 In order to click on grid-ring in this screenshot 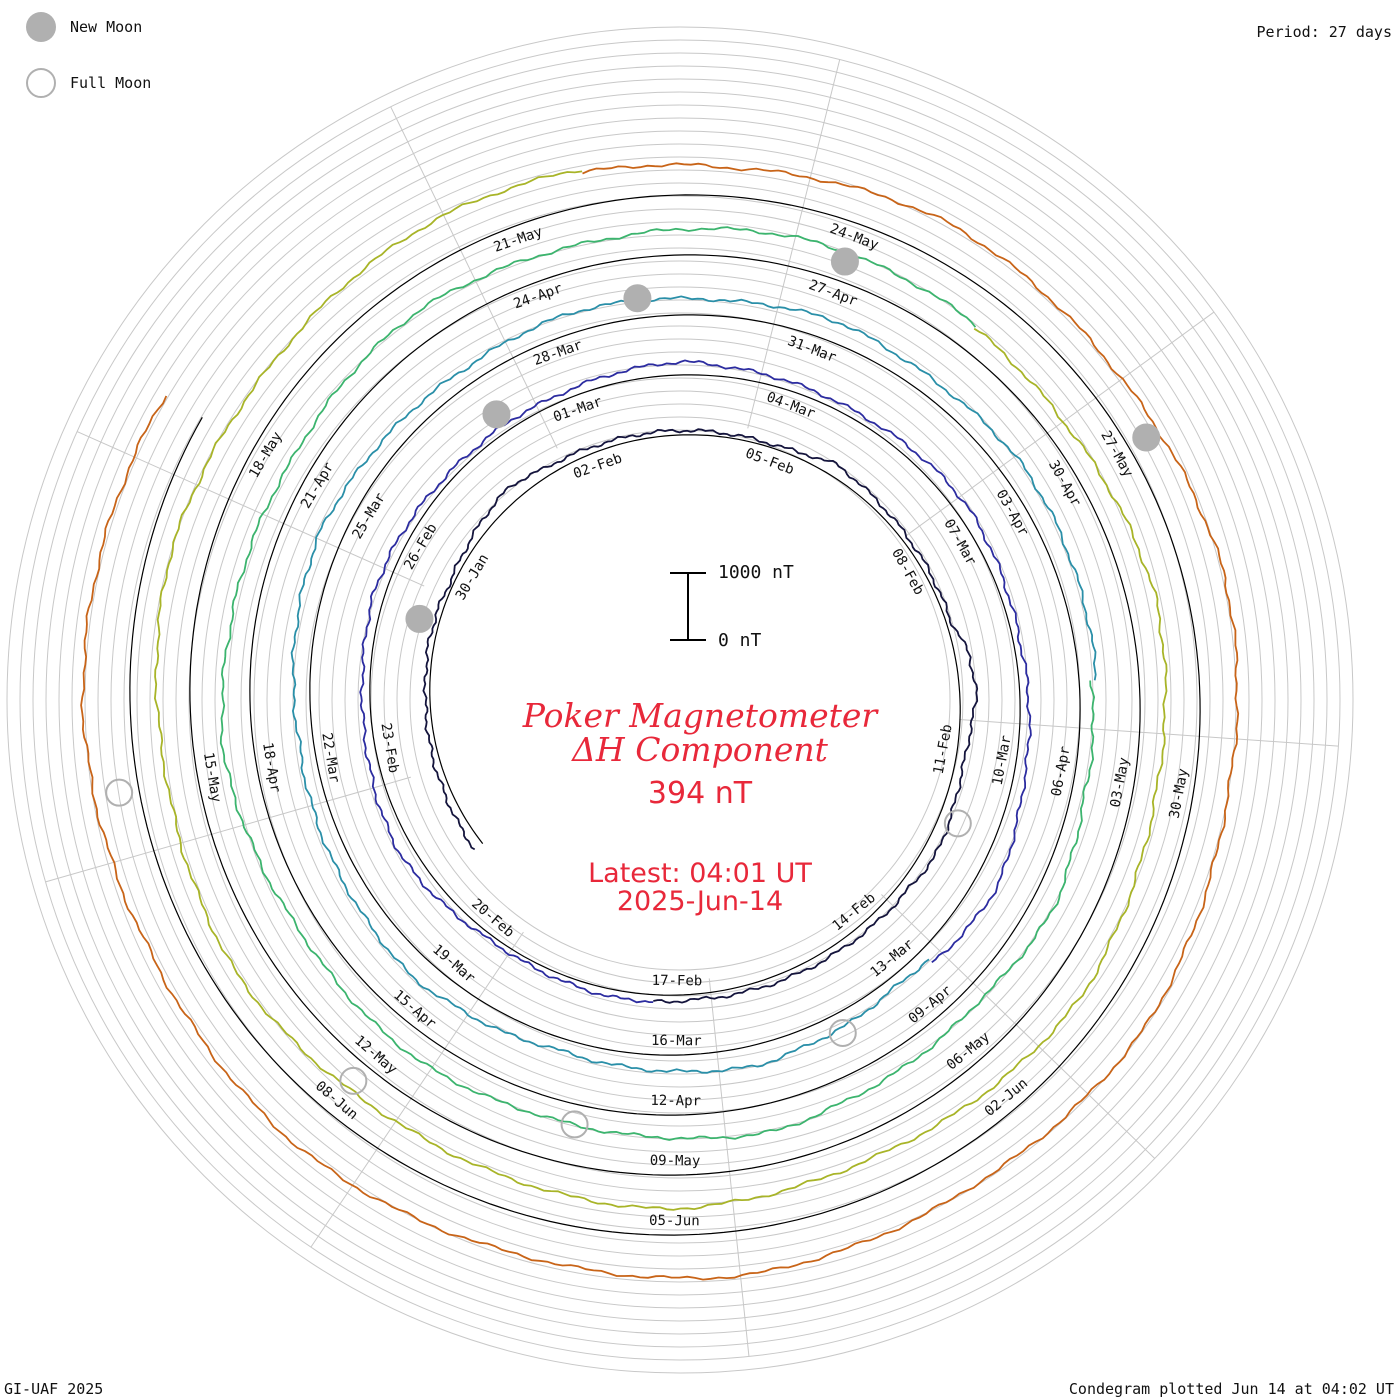, I will do `click(680, 700)`.